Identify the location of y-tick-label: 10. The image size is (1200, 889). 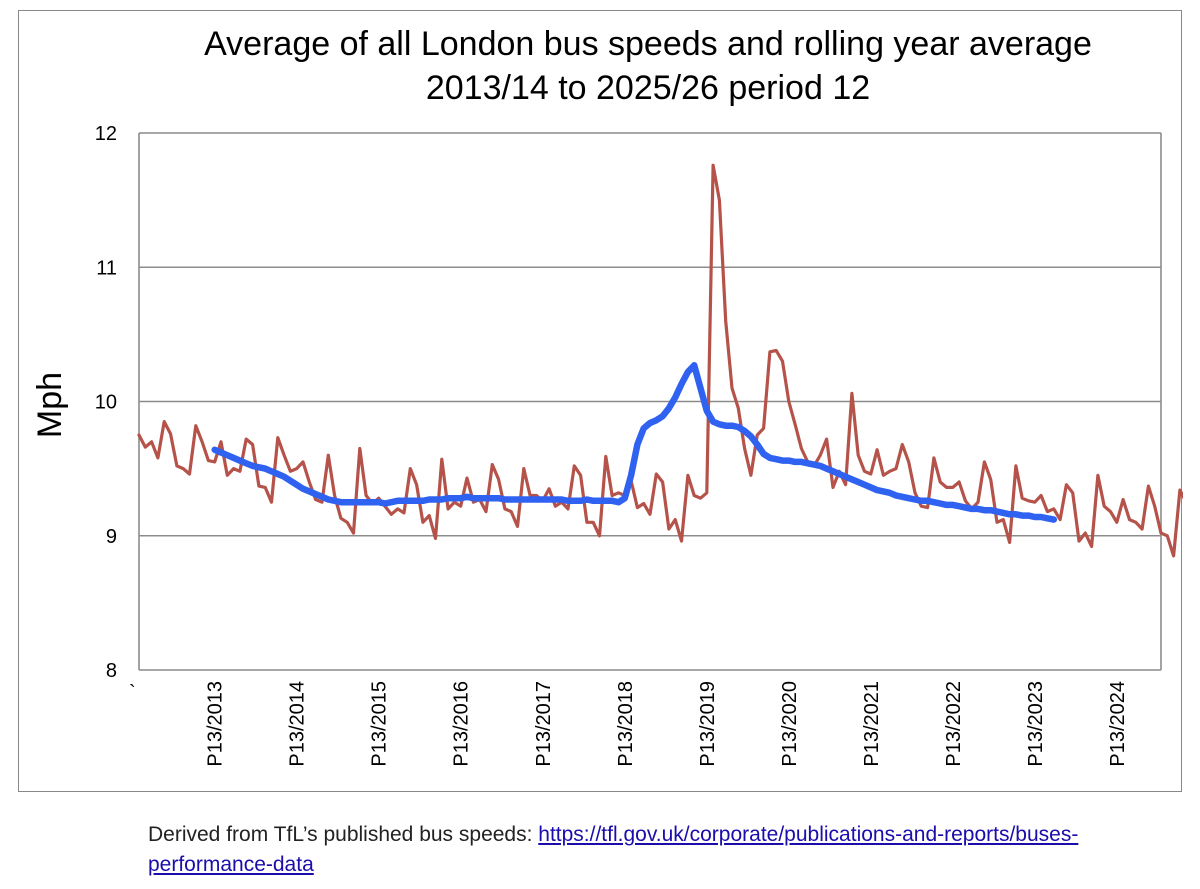
(106, 403).